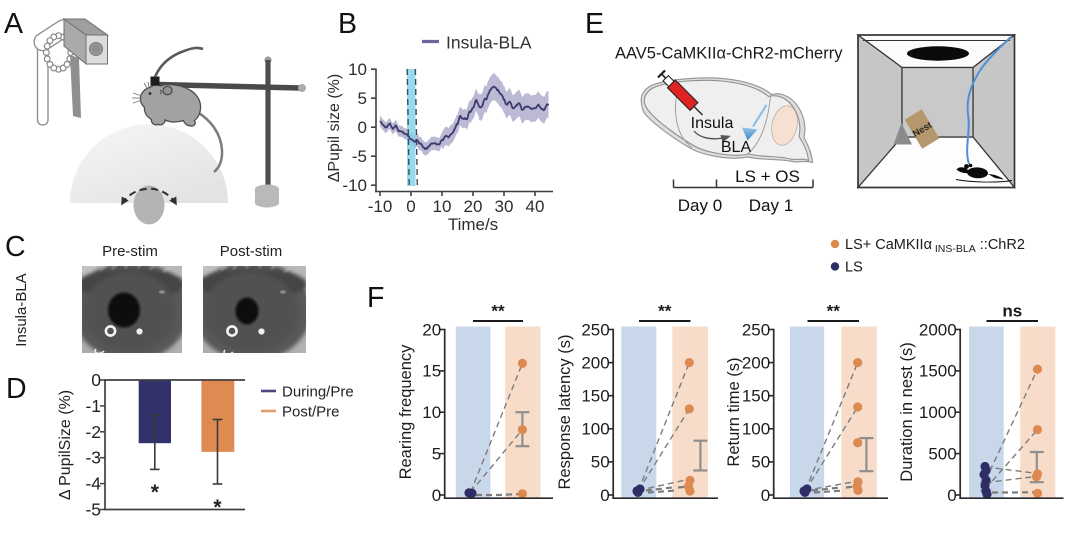 The width and height of the screenshot is (1080, 536). Describe the element at coordinates (907, 411) in the screenshot. I see `svg-text: Duration in nest (s)` at that location.